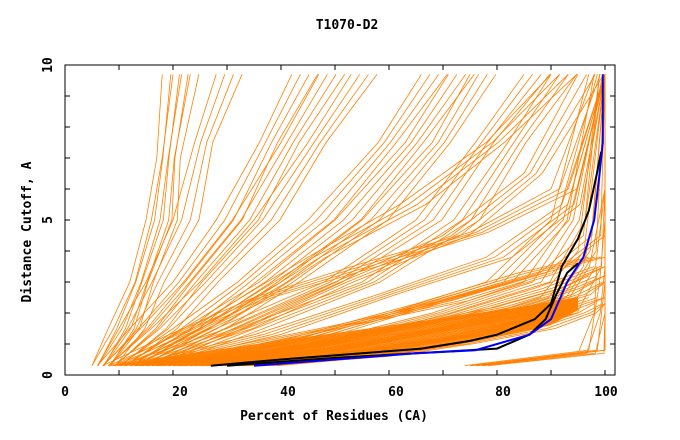  Describe the element at coordinates (48, 220) in the screenshot. I see `y-tick-label: 5` at that location.